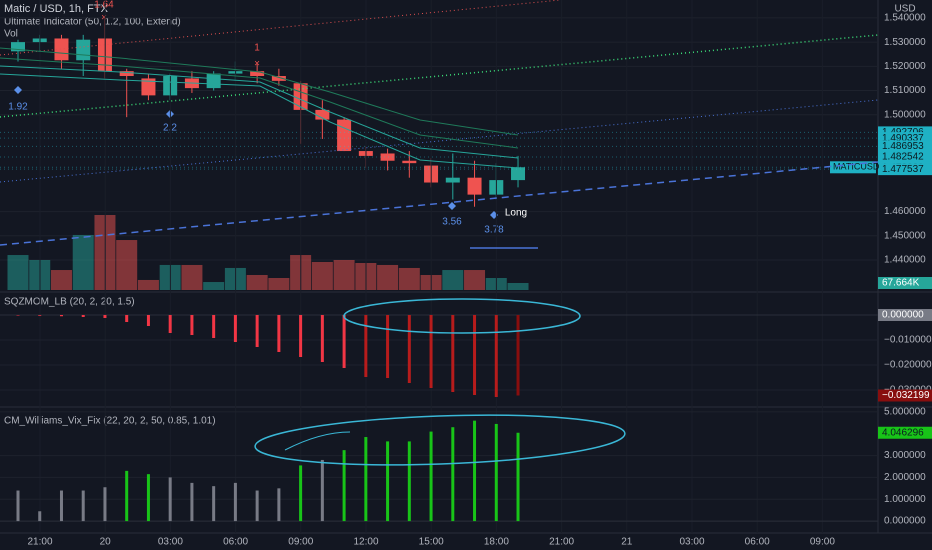 Image resolution: width=932 pixels, height=550 pixels. I want to click on annotation: 1, so click(257, 48).